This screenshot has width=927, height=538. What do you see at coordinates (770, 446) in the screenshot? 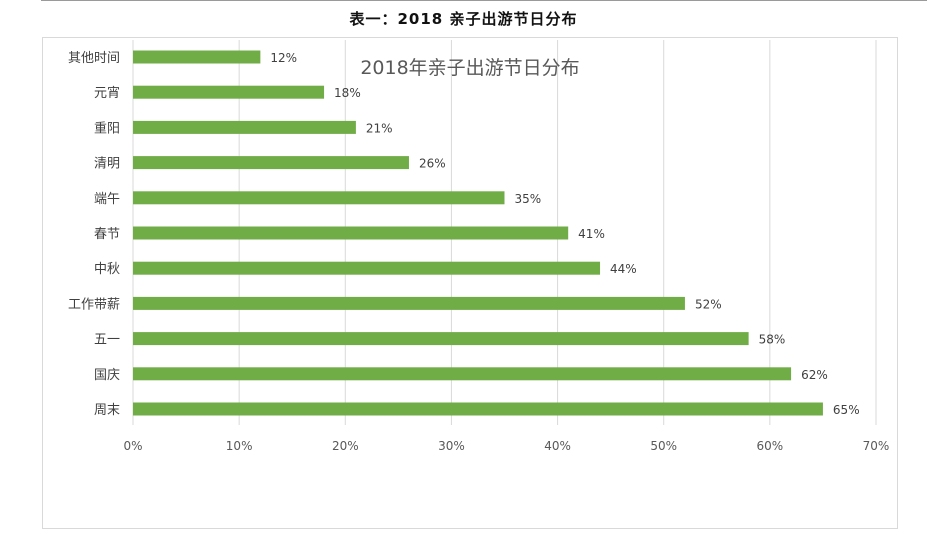
I see `x-tick-label: 60%` at bounding box center [770, 446].